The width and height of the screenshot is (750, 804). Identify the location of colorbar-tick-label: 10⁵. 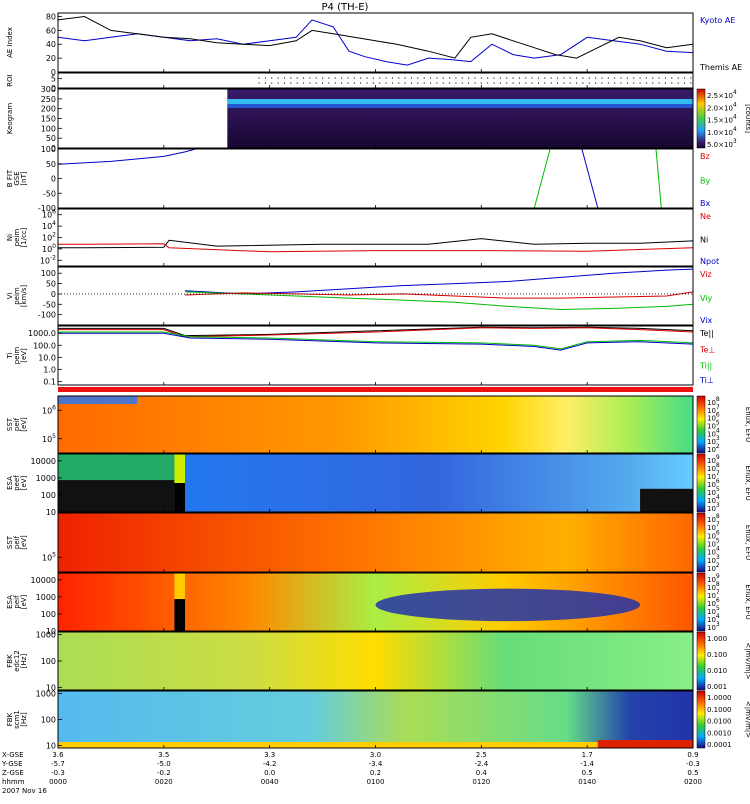
(713, 491).